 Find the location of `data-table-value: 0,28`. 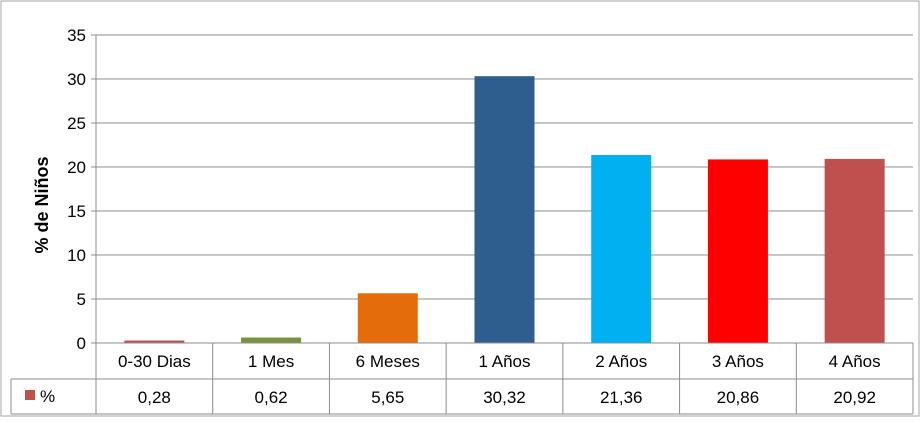

data-table-value: 0,28 is located at coordinates (154, 397).